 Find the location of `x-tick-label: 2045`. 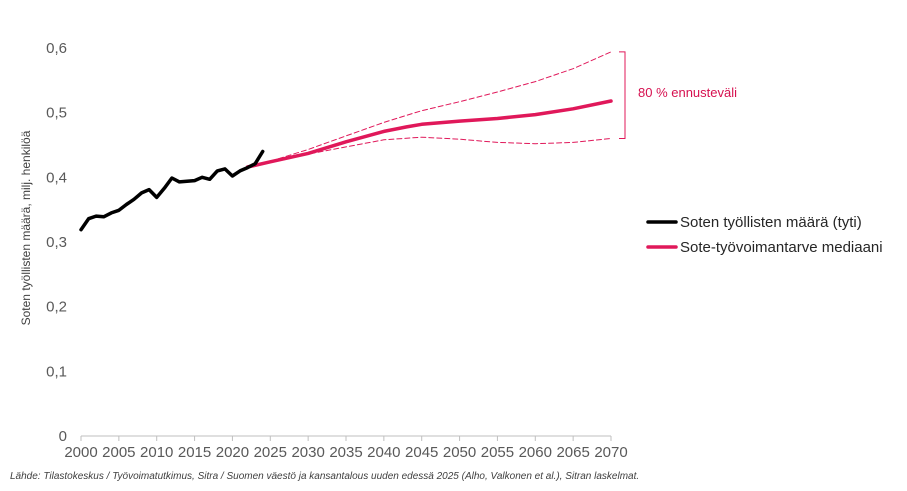

x-tick-label: 2045 is located at coordinates (421, 452).